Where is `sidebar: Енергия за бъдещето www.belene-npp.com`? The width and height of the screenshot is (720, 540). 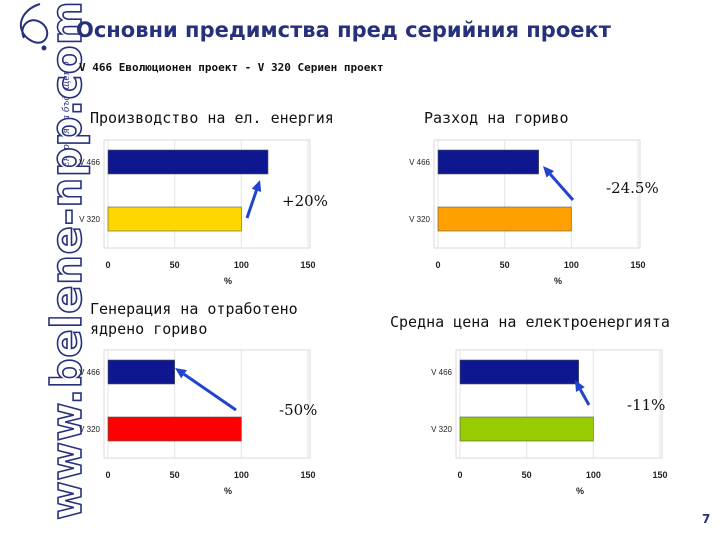
sidebar: Енергия за бъдещето www.belene-npp.com is located at coordinates (46, 270).